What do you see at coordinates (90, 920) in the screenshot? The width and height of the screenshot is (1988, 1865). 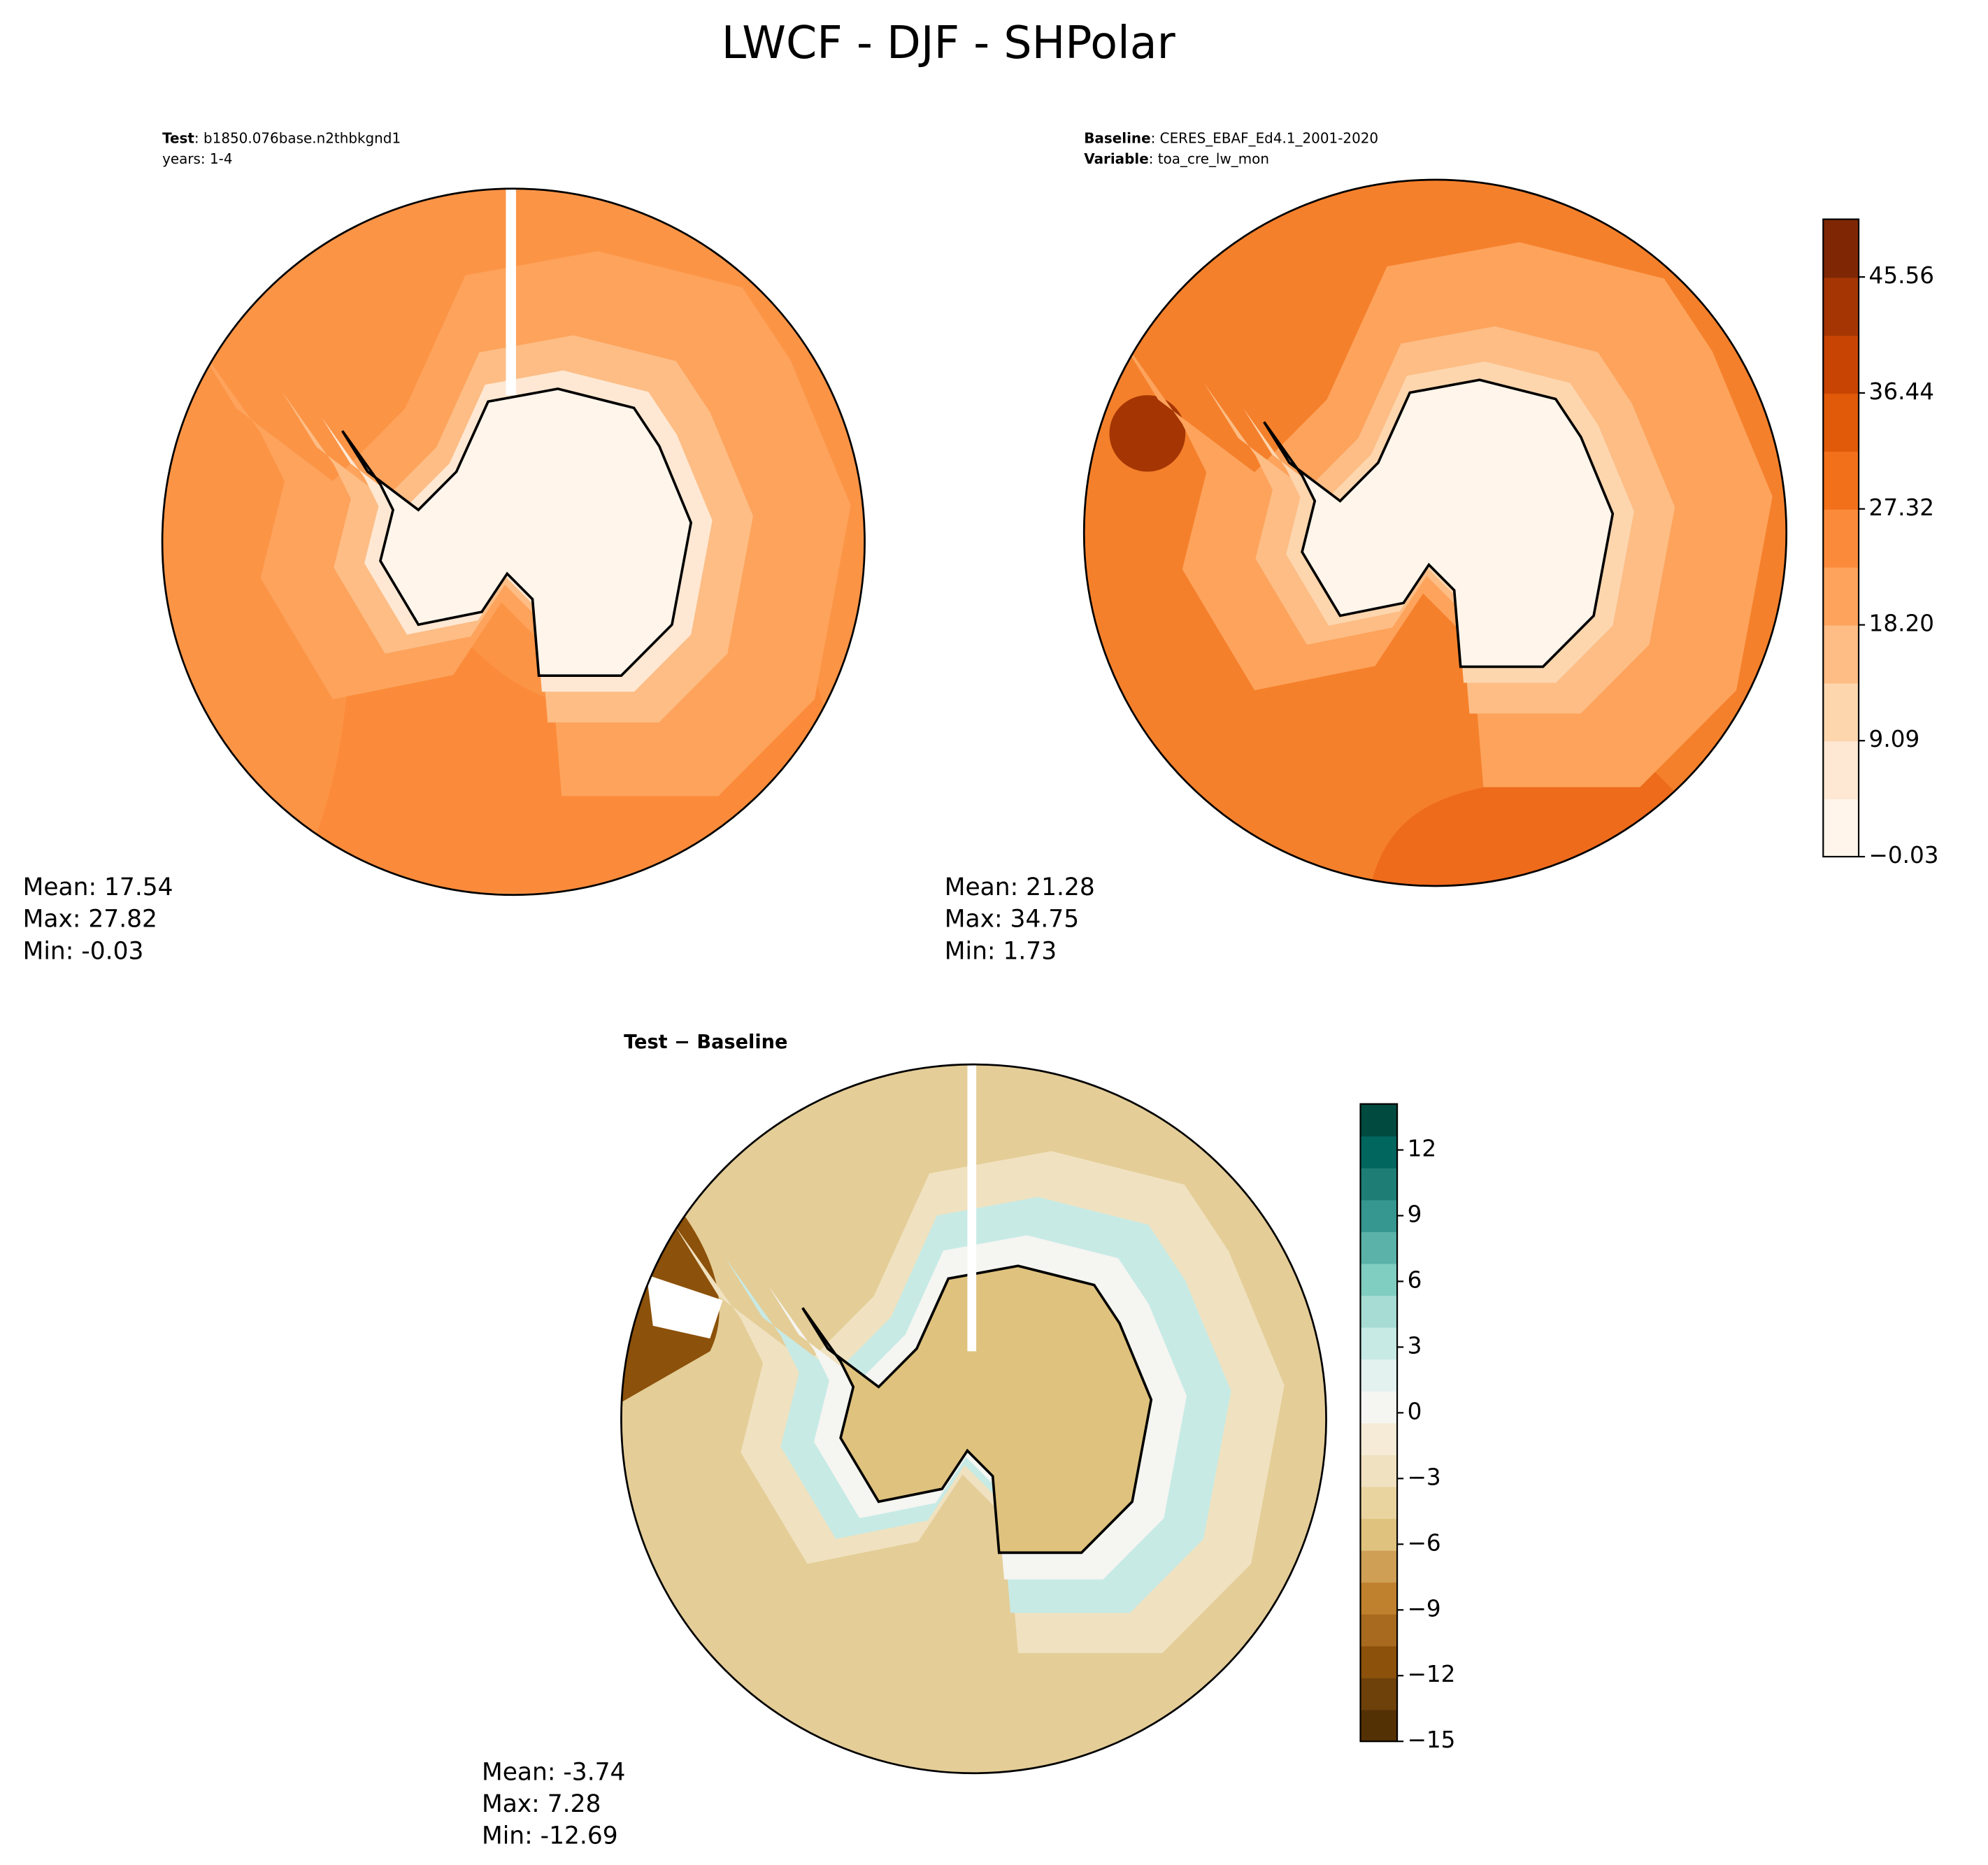 I see `stat-line: Max: 27.82` at bounding box center [90, 920].